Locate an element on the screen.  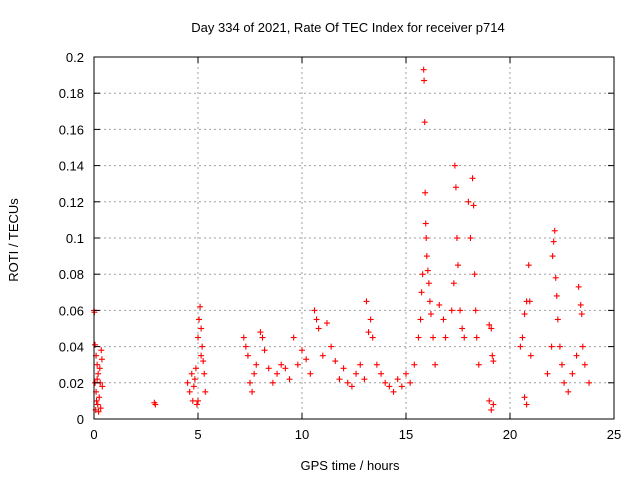
y-tick-label: 0.1 is located at coordinates (75, 238).